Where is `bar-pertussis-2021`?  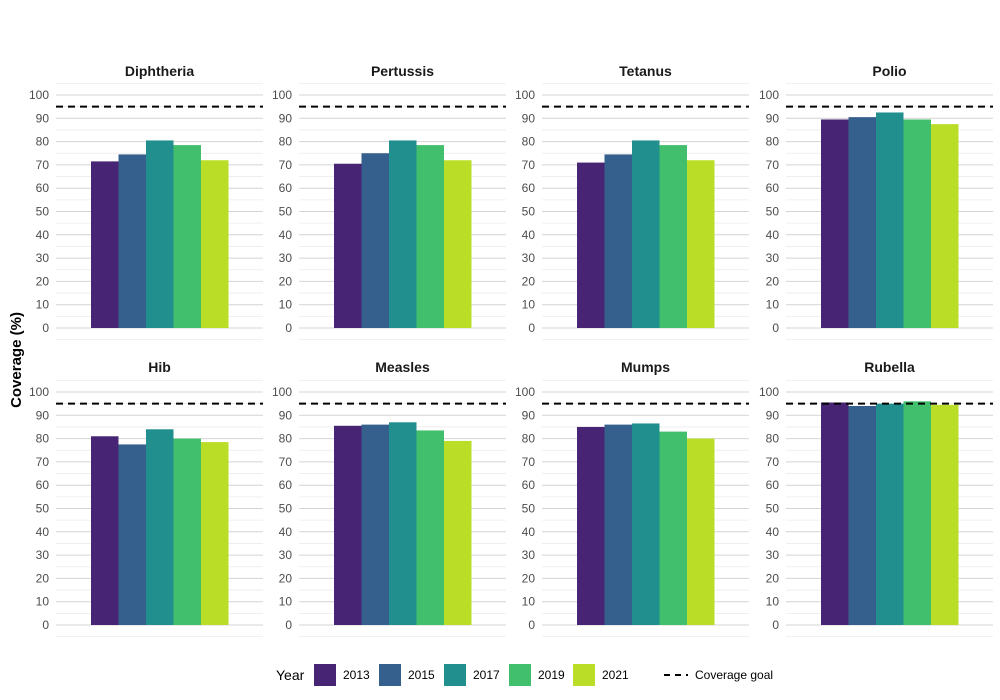 bar-pertussis-2021 is located at coordinates (458, 244).